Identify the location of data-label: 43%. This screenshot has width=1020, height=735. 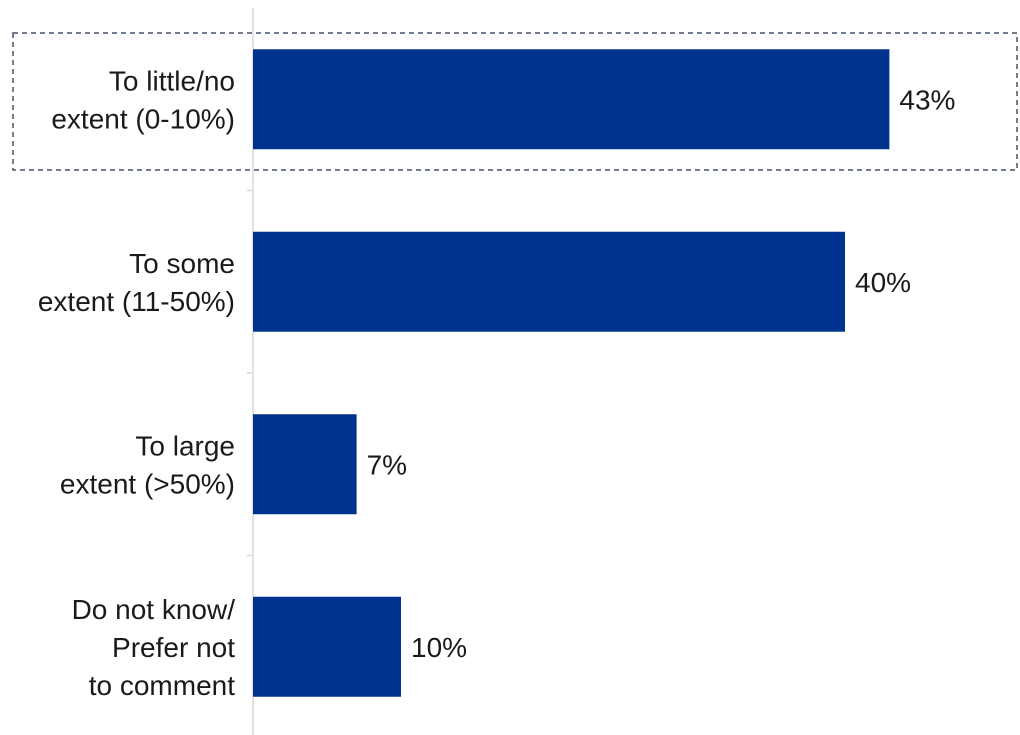
(927, 99).